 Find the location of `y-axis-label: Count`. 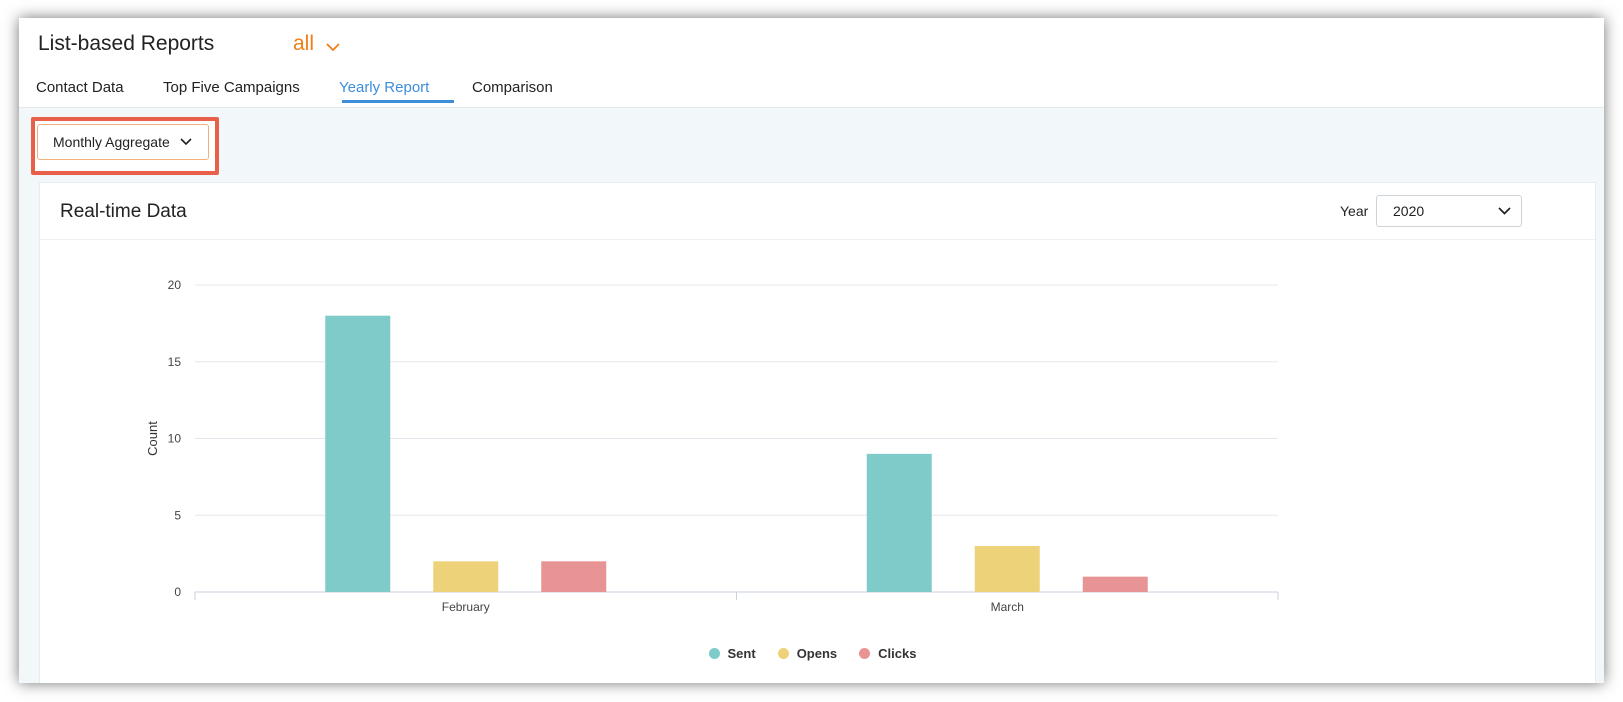

y-axis-label: Count is located at coordinates (152, 438).